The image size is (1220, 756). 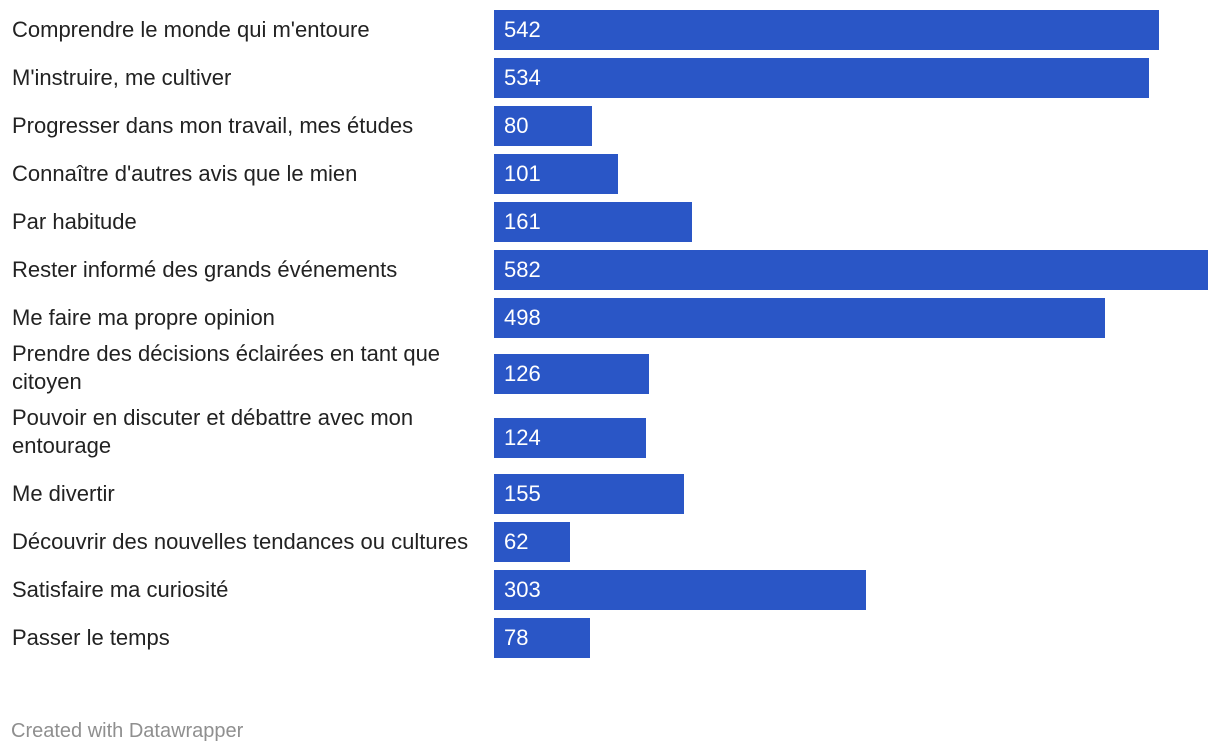 What do you see at coordinates (522, 221) in the screenshot?
I see `value-label: 161` at bounding box center [522, 221].